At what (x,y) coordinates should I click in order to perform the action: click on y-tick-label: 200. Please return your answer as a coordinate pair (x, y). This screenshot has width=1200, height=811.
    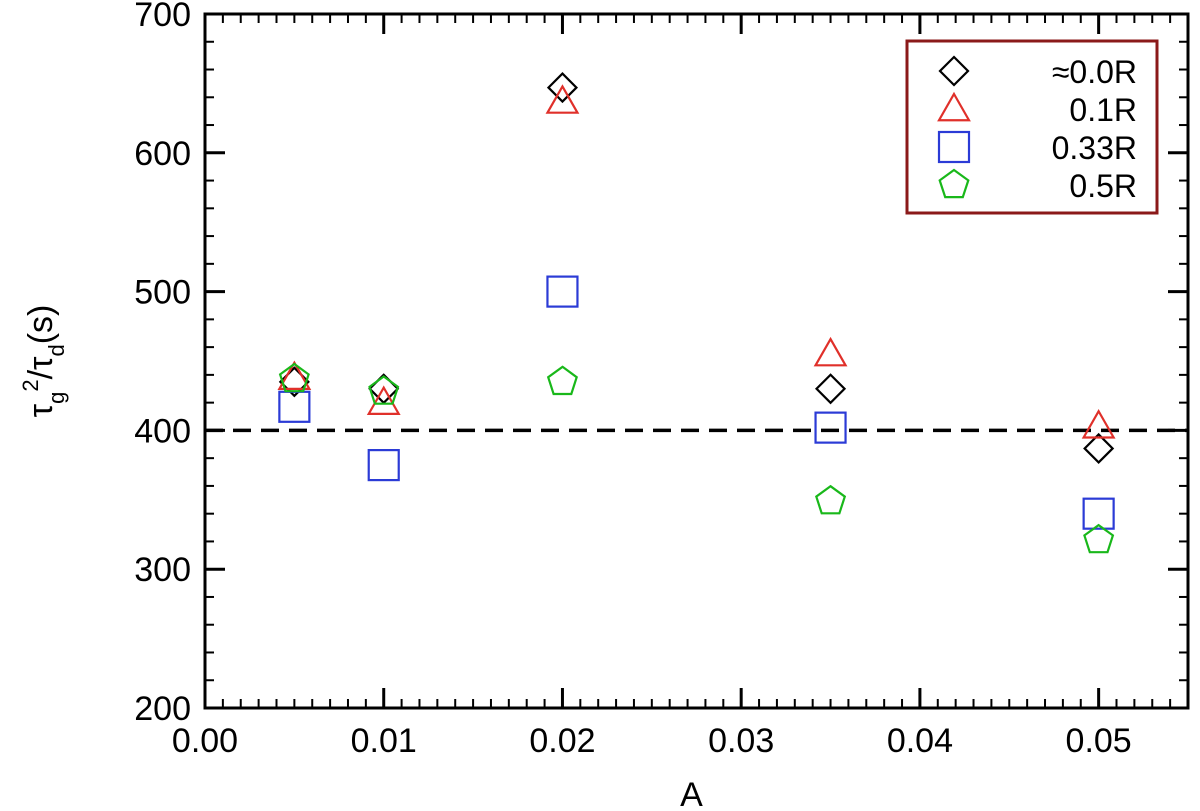
    Looking at the image, I should click on (162, 709).